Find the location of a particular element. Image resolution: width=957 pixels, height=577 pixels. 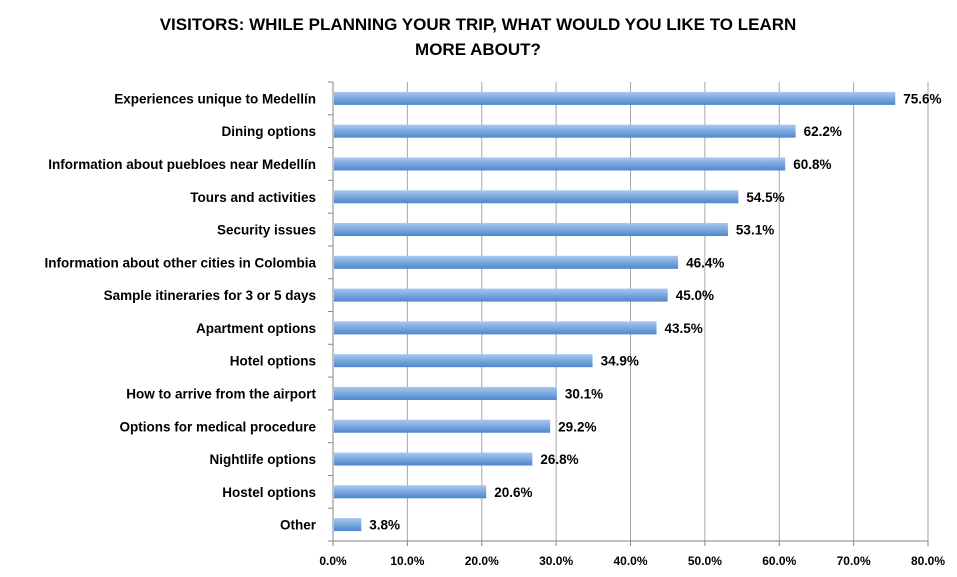

category-label: Apartment options is located at coordinates (256, 328).